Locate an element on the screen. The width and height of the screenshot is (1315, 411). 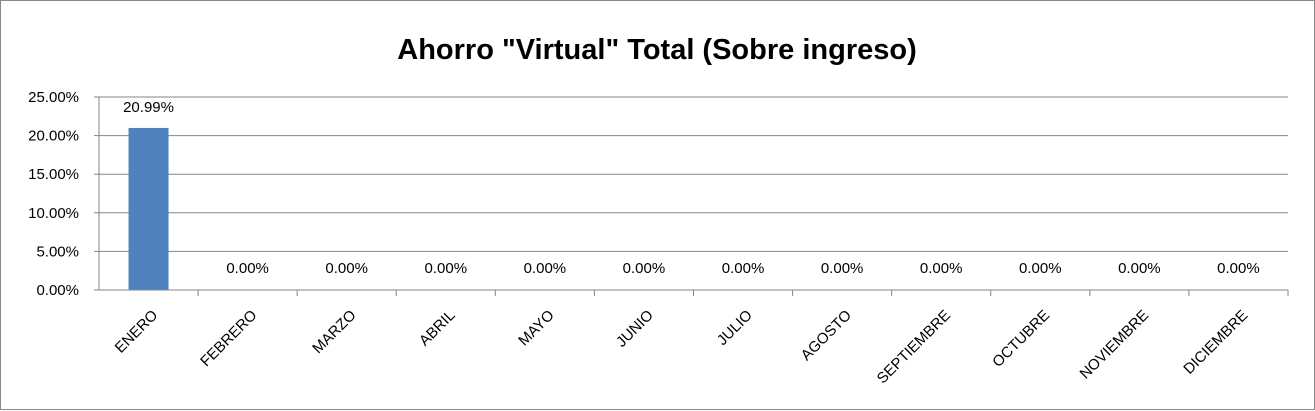
y-tick-label: 25.00% is located at coordinates (53, 97).